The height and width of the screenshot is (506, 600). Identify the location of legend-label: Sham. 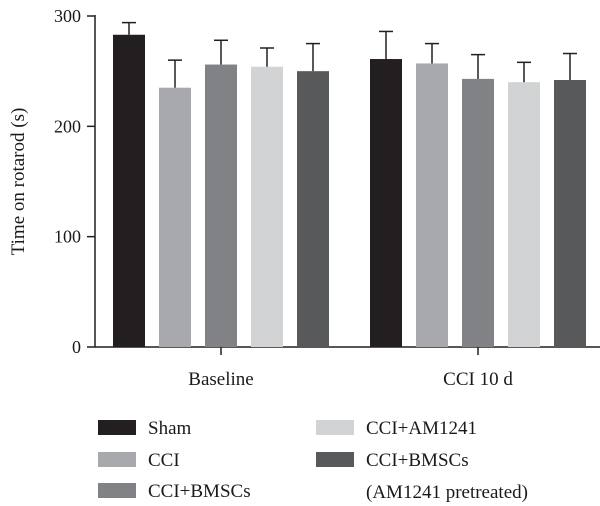
(170, 428).